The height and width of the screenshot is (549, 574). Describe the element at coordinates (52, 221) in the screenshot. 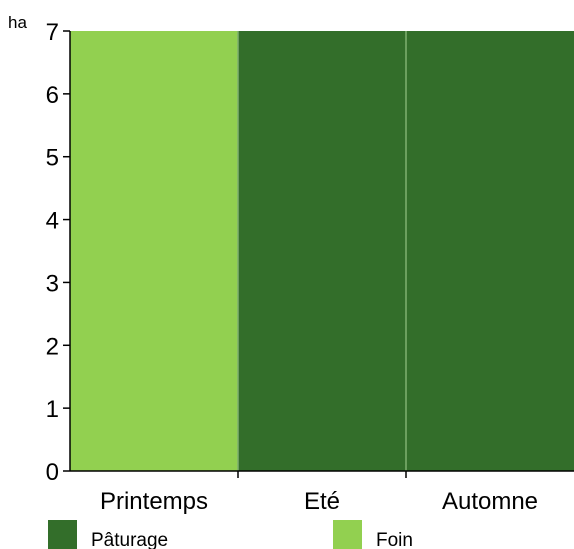

I see `y-tick-label-4: 4` at that location.